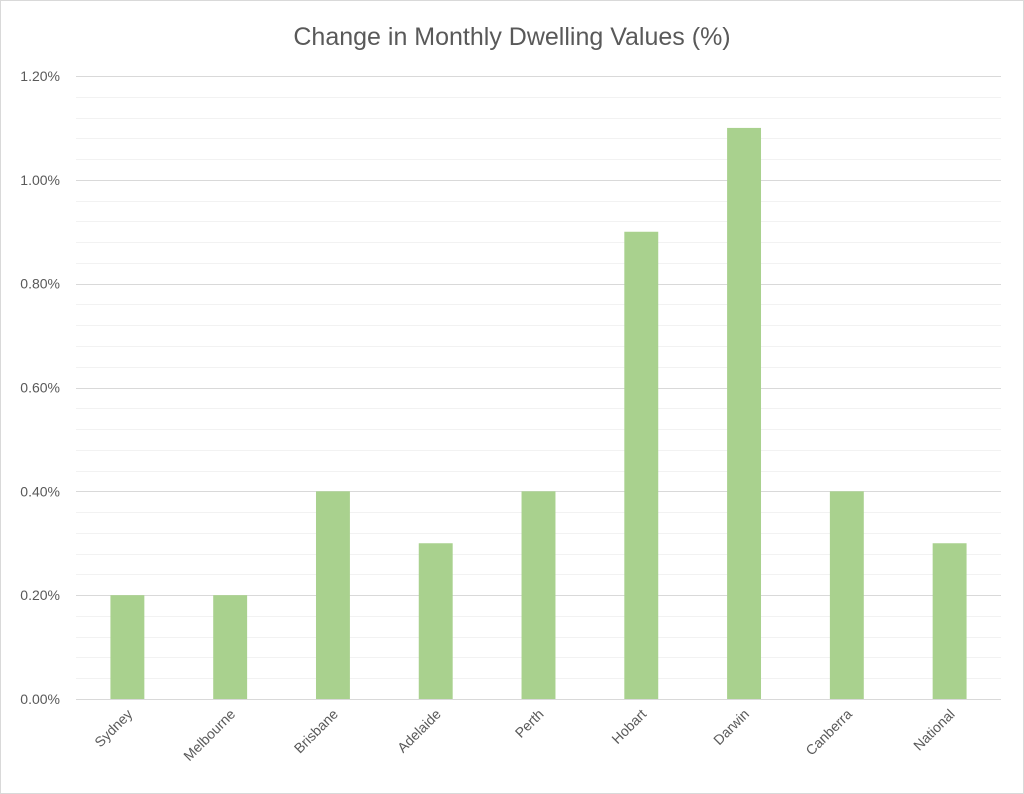  What do you see at coordinates (113, 728) in the screenshot?
I see `x-tick-label: Sydney` at bounding box center [113, 728].